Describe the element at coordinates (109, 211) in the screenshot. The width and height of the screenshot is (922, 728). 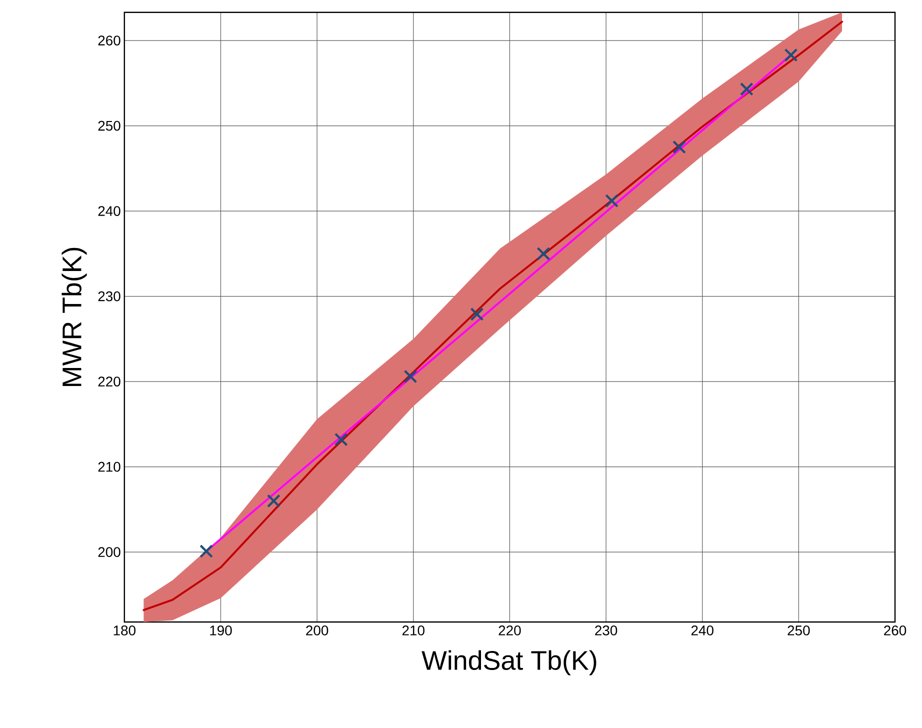
I see `y-tick-label: 240` at that location.